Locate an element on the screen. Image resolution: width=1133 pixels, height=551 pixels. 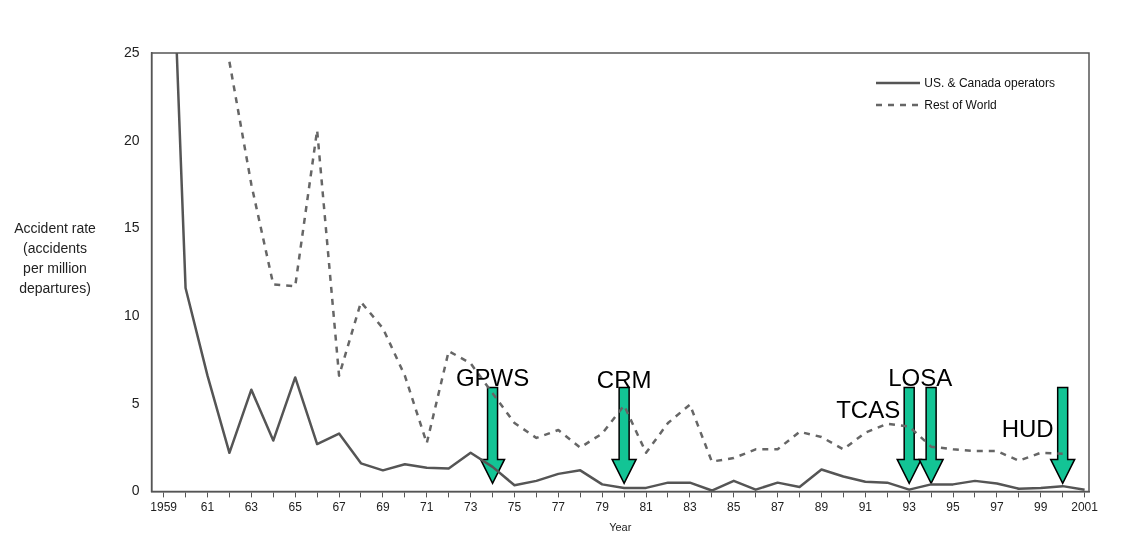
x-tick-label: 89 is located at coordinates (821, 506).